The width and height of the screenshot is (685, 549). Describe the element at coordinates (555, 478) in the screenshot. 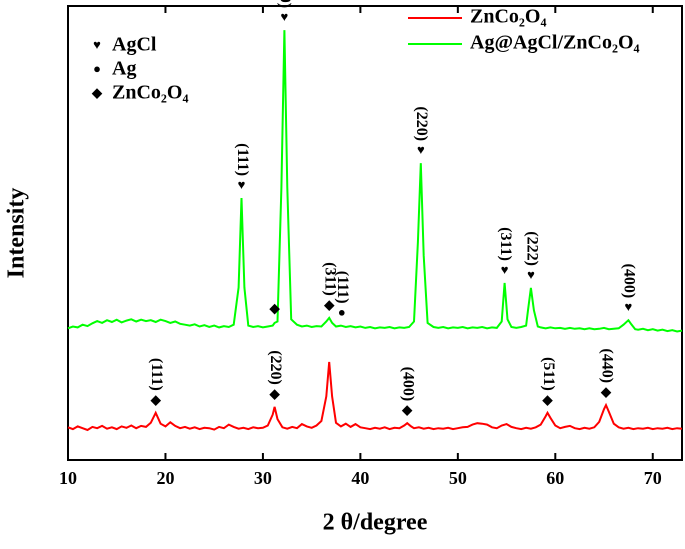

I see `x-tick-label: 60` at that location.